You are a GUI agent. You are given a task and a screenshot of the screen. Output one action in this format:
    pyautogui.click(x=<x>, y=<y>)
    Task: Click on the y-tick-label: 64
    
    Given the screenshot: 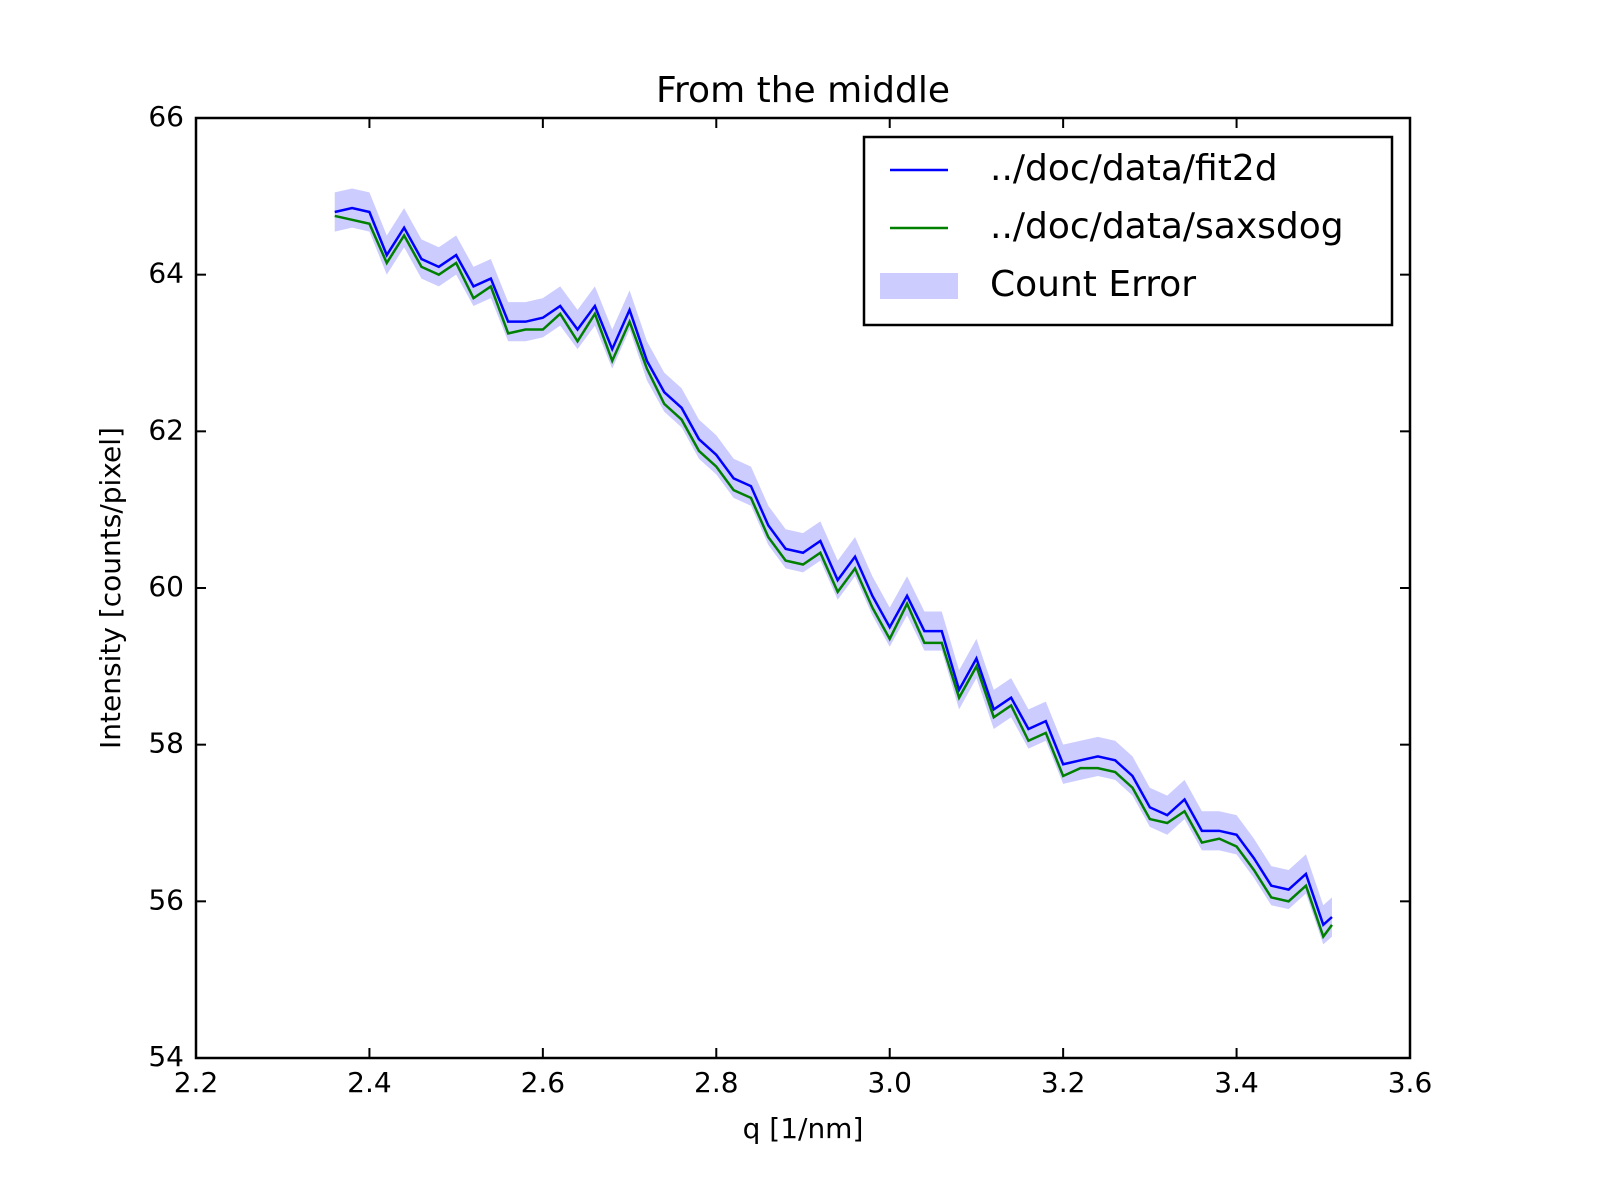 What is the action you would take?
    pyautogui.click(x=166, y=273)
    